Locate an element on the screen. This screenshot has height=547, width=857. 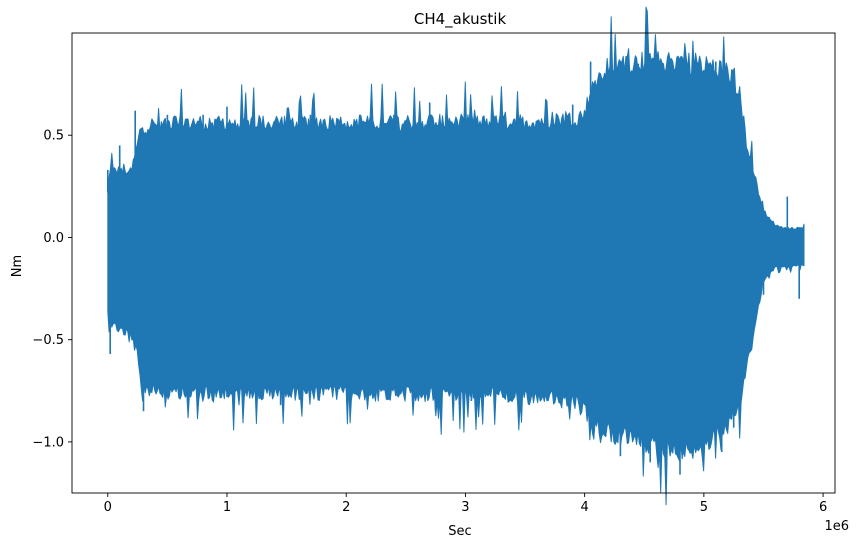
chart-title: CH4_akustik is located at coordinates (460, 19).